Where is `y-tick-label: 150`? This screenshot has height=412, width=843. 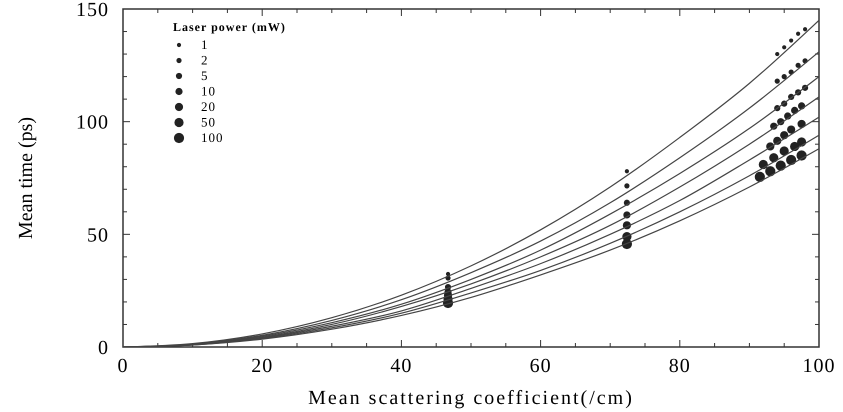
y-tick-label: 150 is located at coordinates (92, 10).